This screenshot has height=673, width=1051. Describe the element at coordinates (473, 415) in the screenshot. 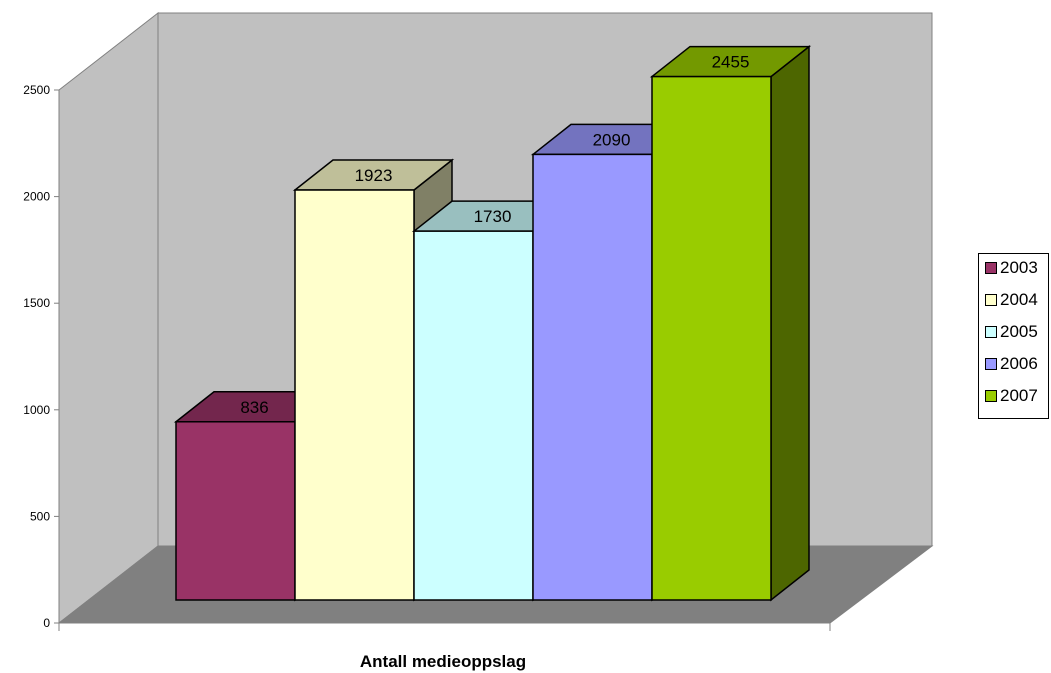

I see `bar-front-2005` at that location.